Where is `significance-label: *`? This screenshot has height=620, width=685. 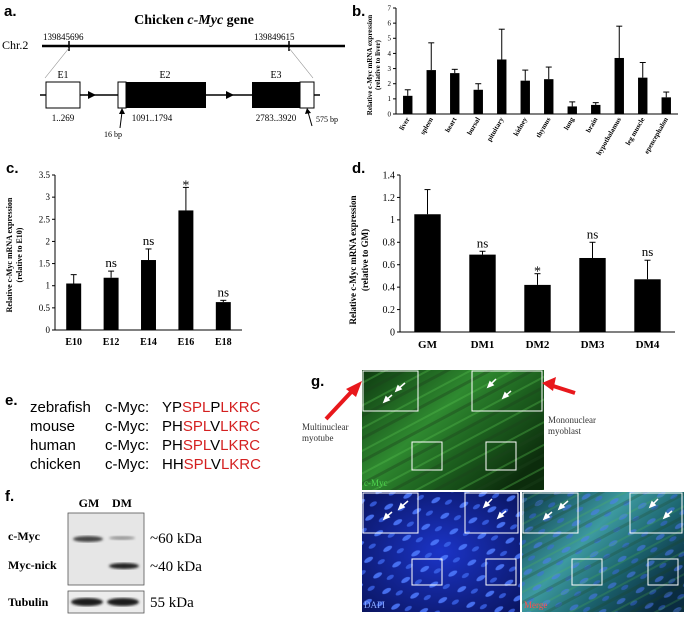
significance-label: * is located at coordinates (537, 272).